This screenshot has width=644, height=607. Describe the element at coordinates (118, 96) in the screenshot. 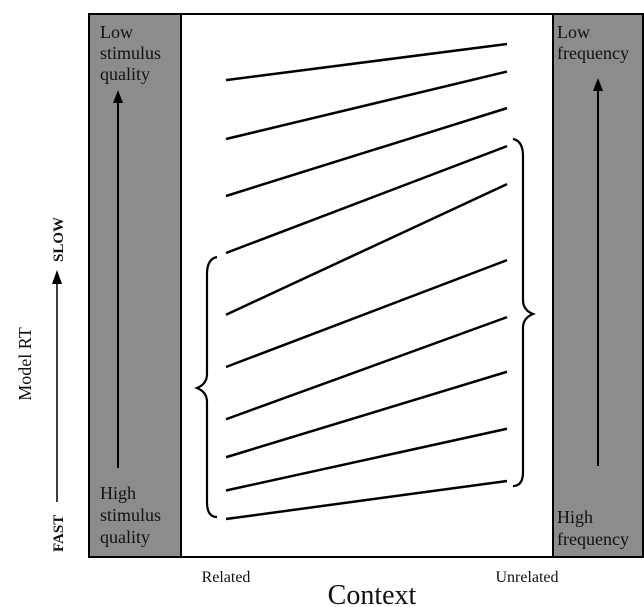

I see `left-panel-arrow-head` at that location.